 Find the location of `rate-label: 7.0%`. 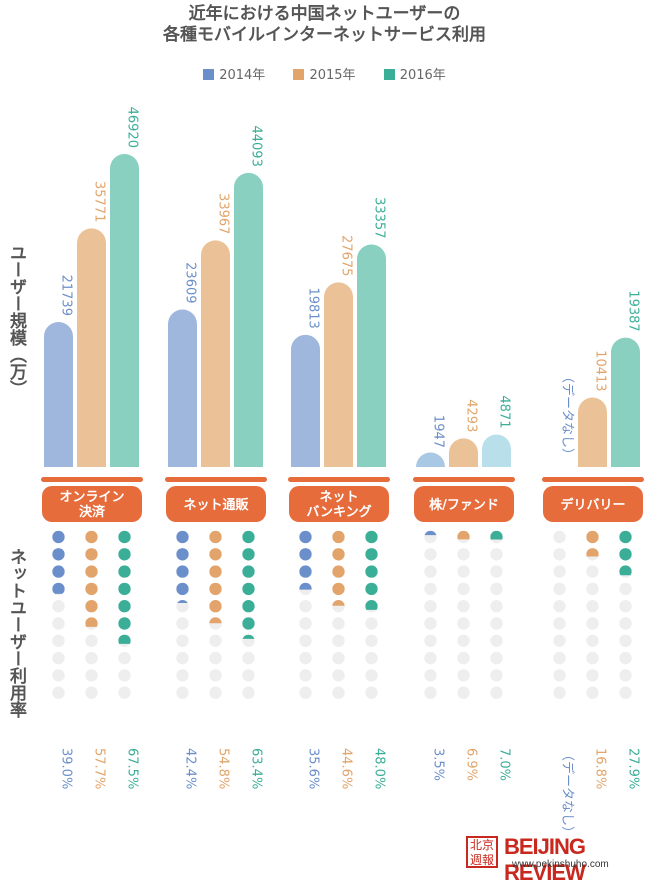

rate-label: 7.0% is located at coordinates (504, 764).